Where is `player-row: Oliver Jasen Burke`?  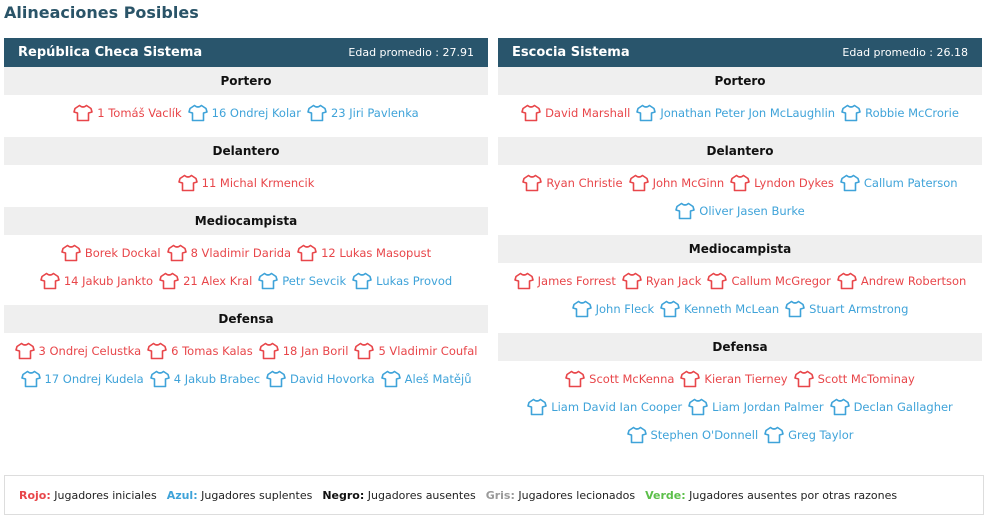
player-row: Oliver Jasen Burke is located at coordinates (740, 211).